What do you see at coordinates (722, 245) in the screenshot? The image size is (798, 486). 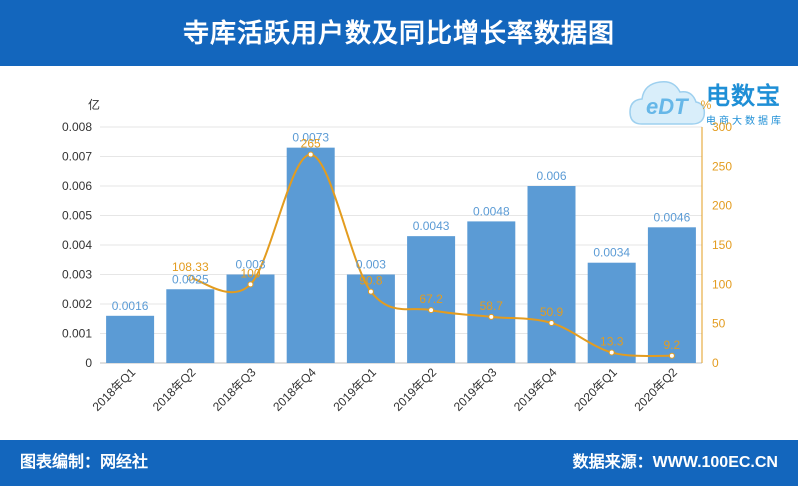 I see `y2-tick-label: 150` at bounding box center [722, 245].